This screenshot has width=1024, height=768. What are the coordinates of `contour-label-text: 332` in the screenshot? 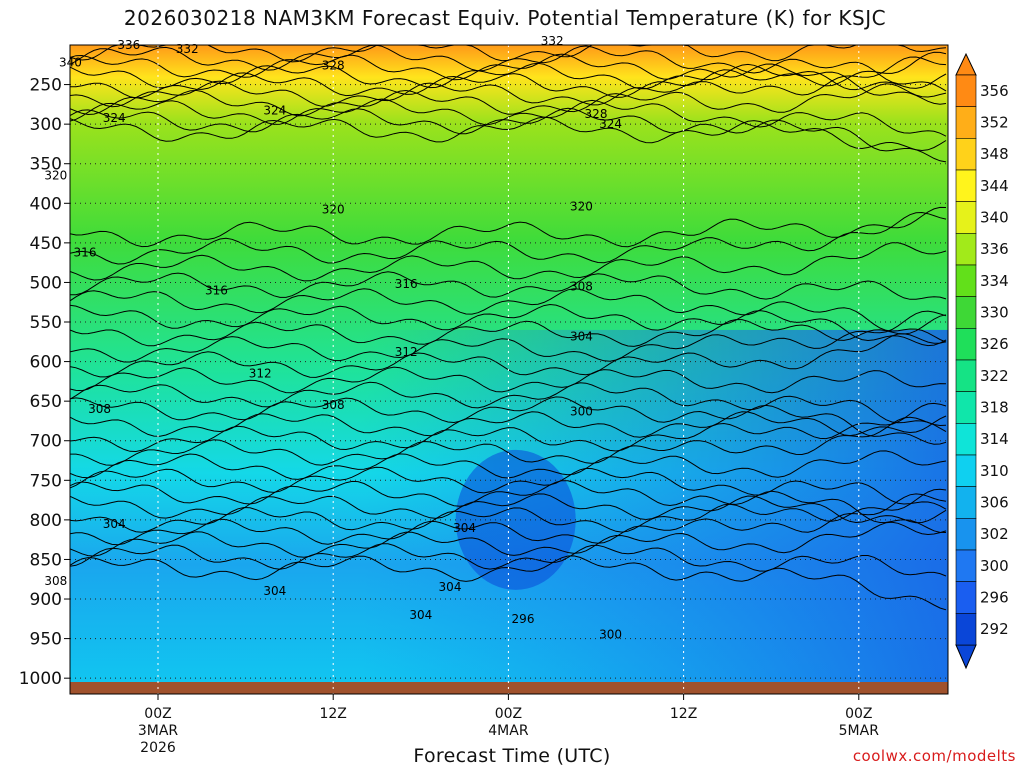 It's located at (552, 41).